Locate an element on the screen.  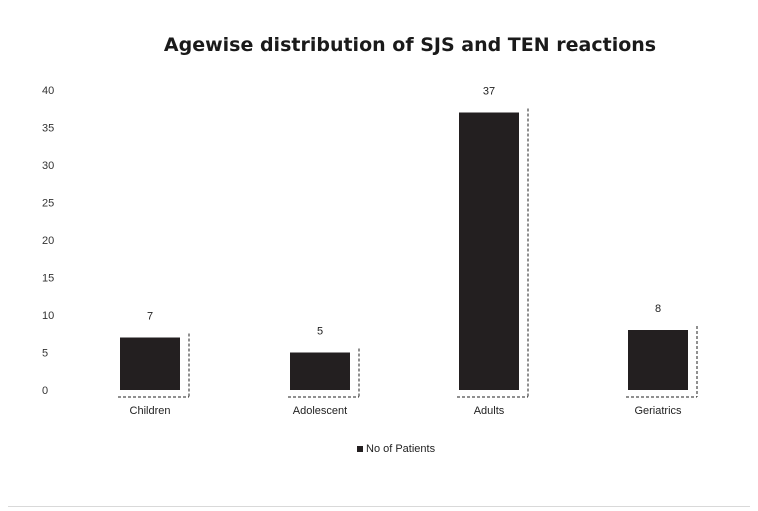
category-label: Adolescent is located at coordinates (320, 411).